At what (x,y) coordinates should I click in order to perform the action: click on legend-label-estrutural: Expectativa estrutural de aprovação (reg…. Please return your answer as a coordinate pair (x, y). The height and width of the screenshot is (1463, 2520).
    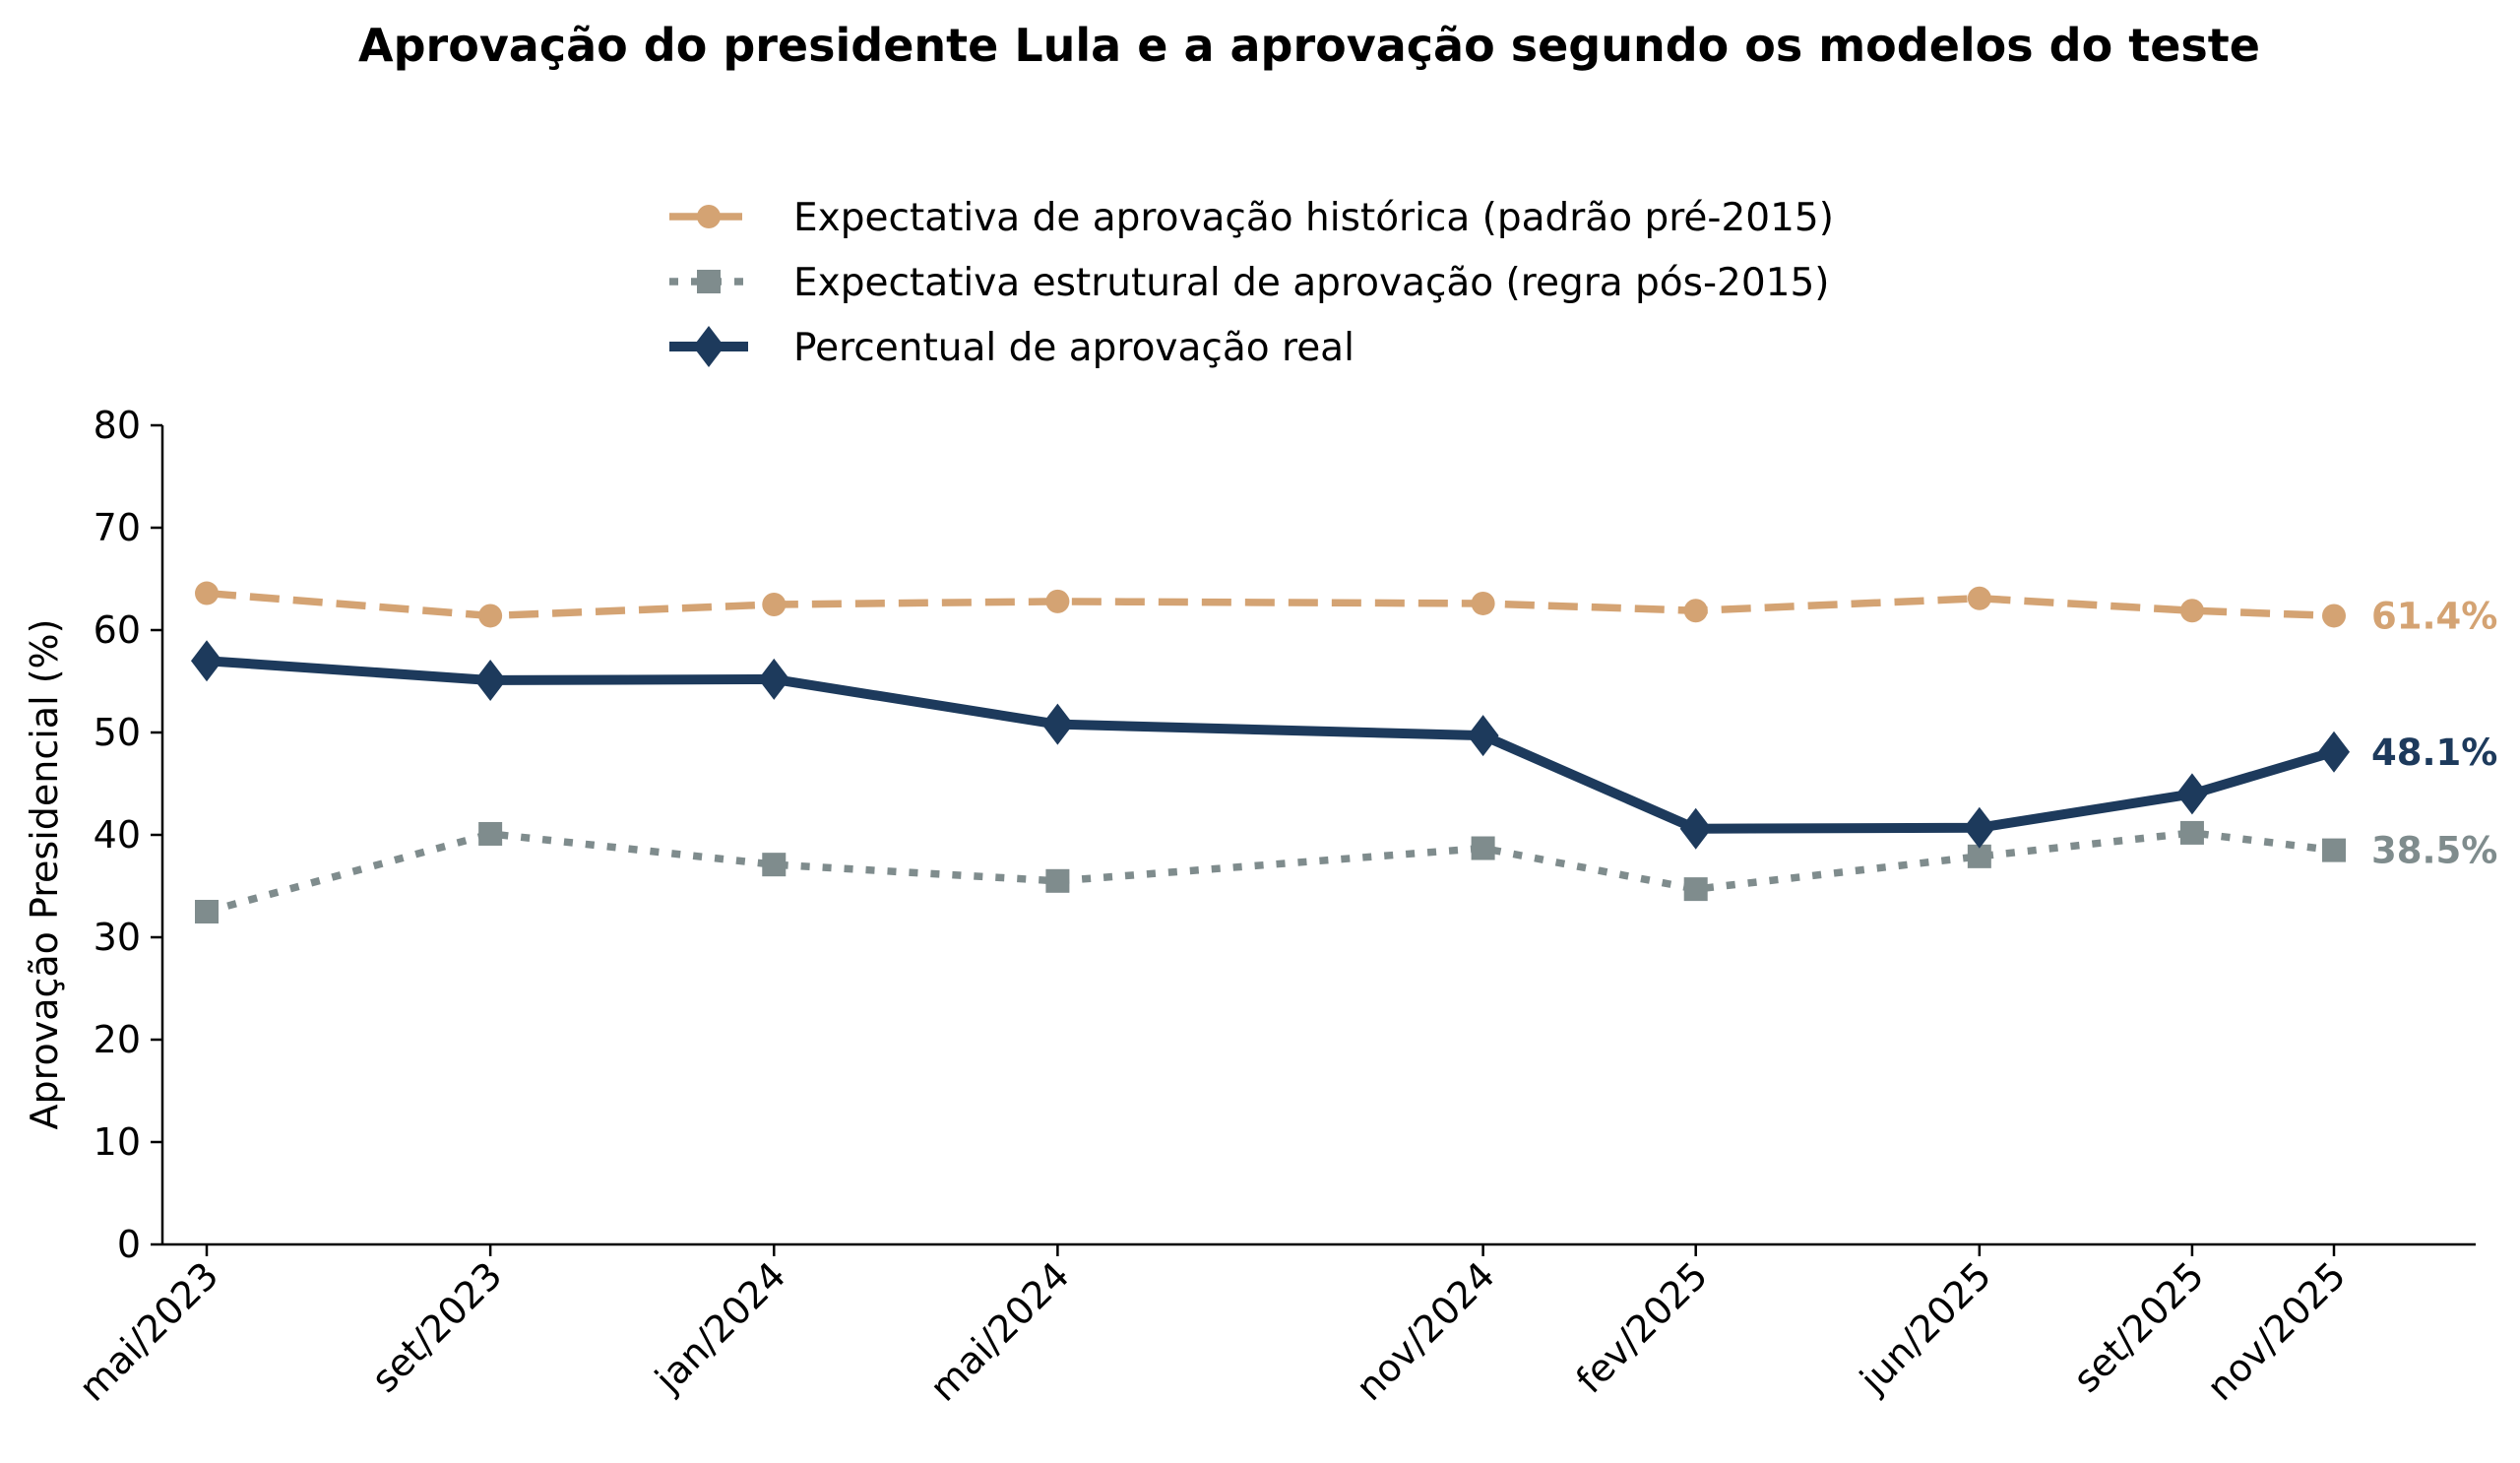
    Looking at the image, I should click on (1311, 283).